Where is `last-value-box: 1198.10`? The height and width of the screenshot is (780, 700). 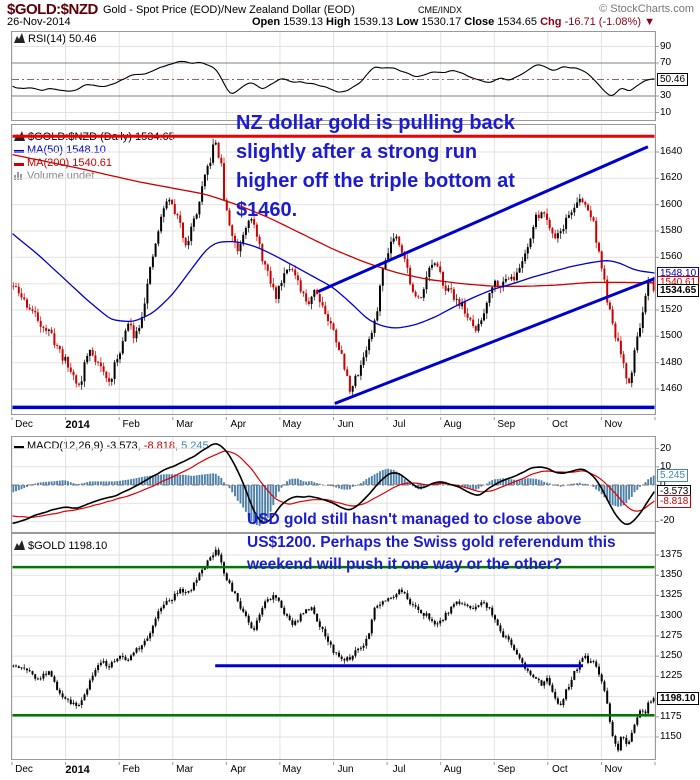 last-value-box: 1198.10 is located at coordinates (678, 698).